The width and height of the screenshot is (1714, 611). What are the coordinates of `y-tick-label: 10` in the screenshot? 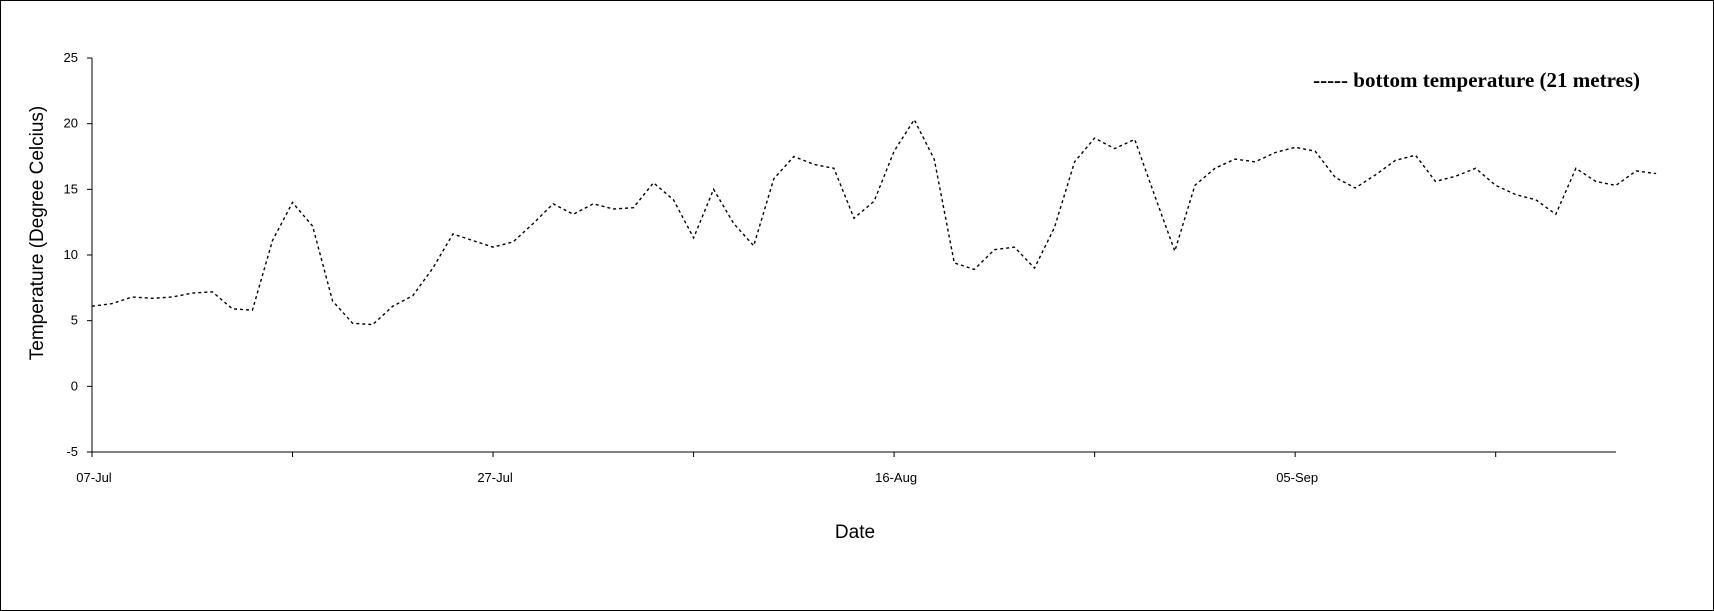 It's located at (71, 254).